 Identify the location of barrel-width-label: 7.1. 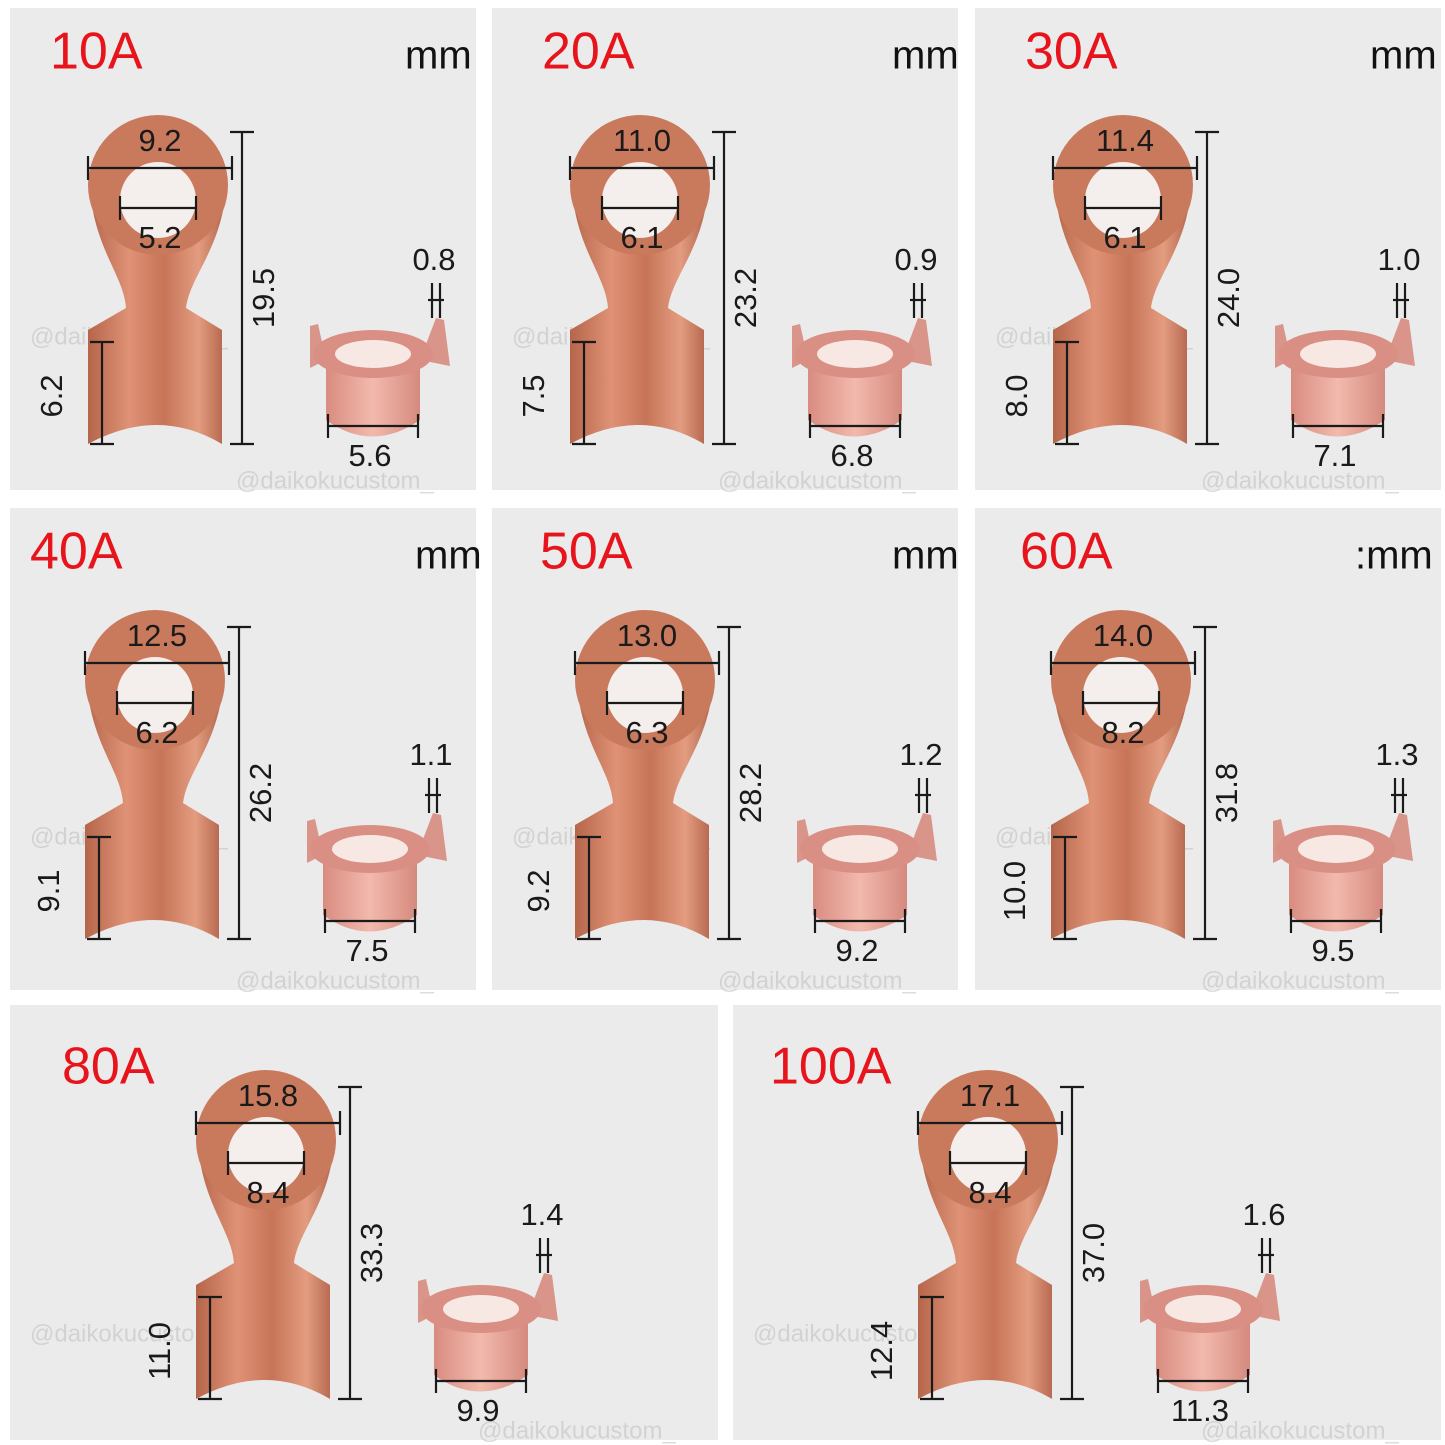
(1334, 455).